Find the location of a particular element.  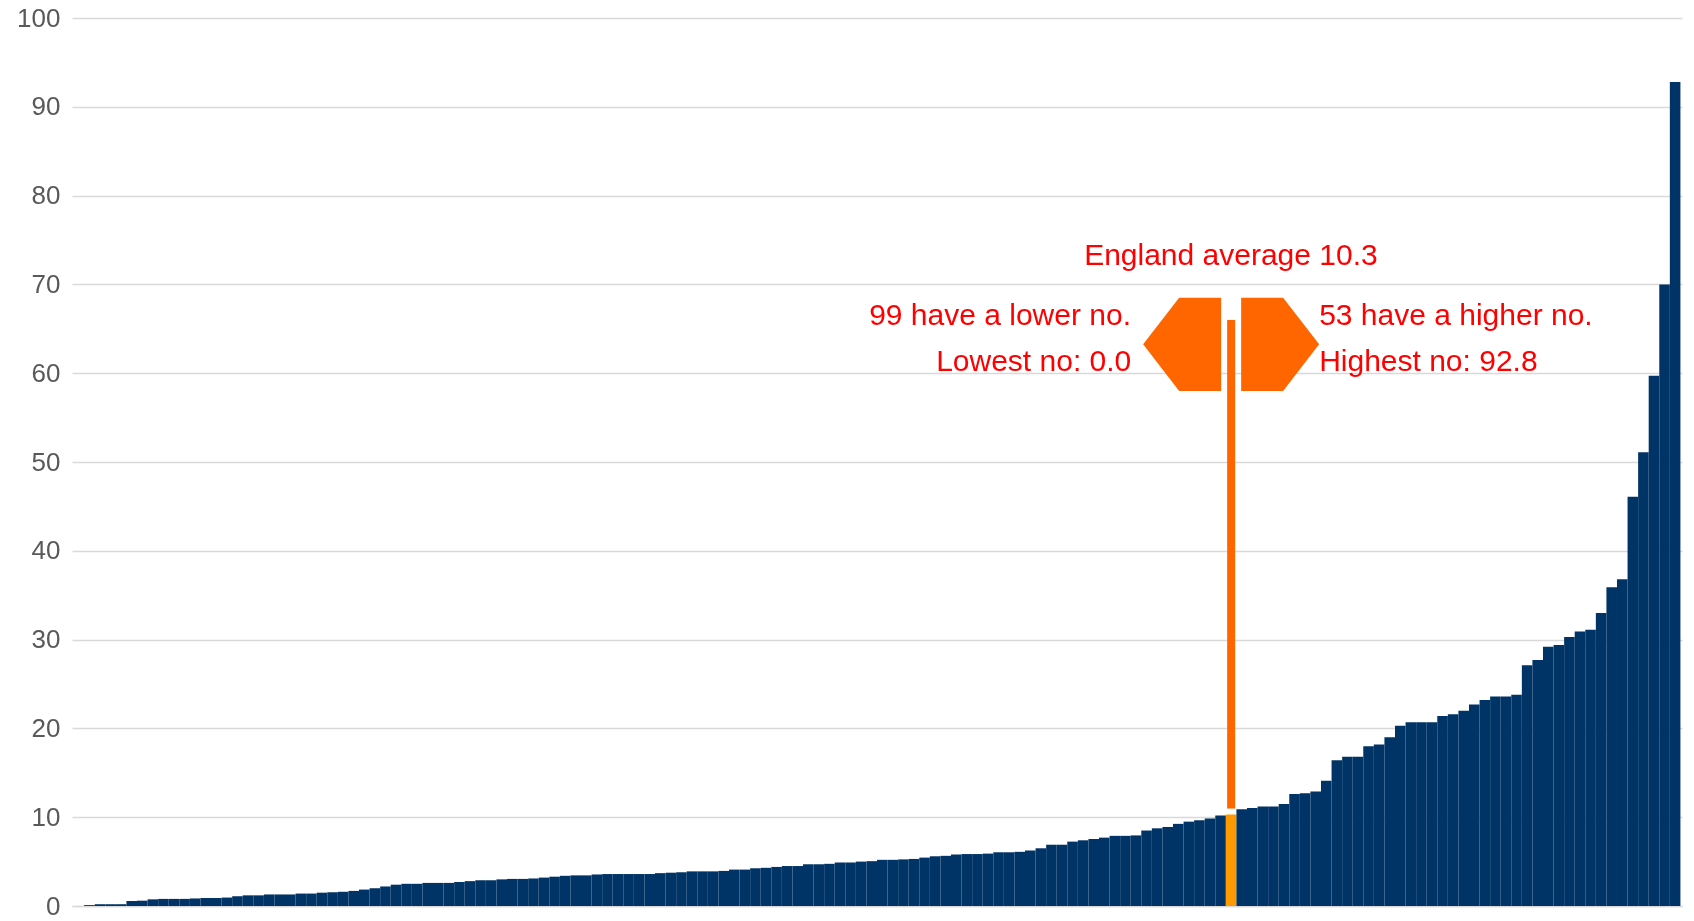

annotation: 53 have a higher no. is located at coordinates (1456, 314).